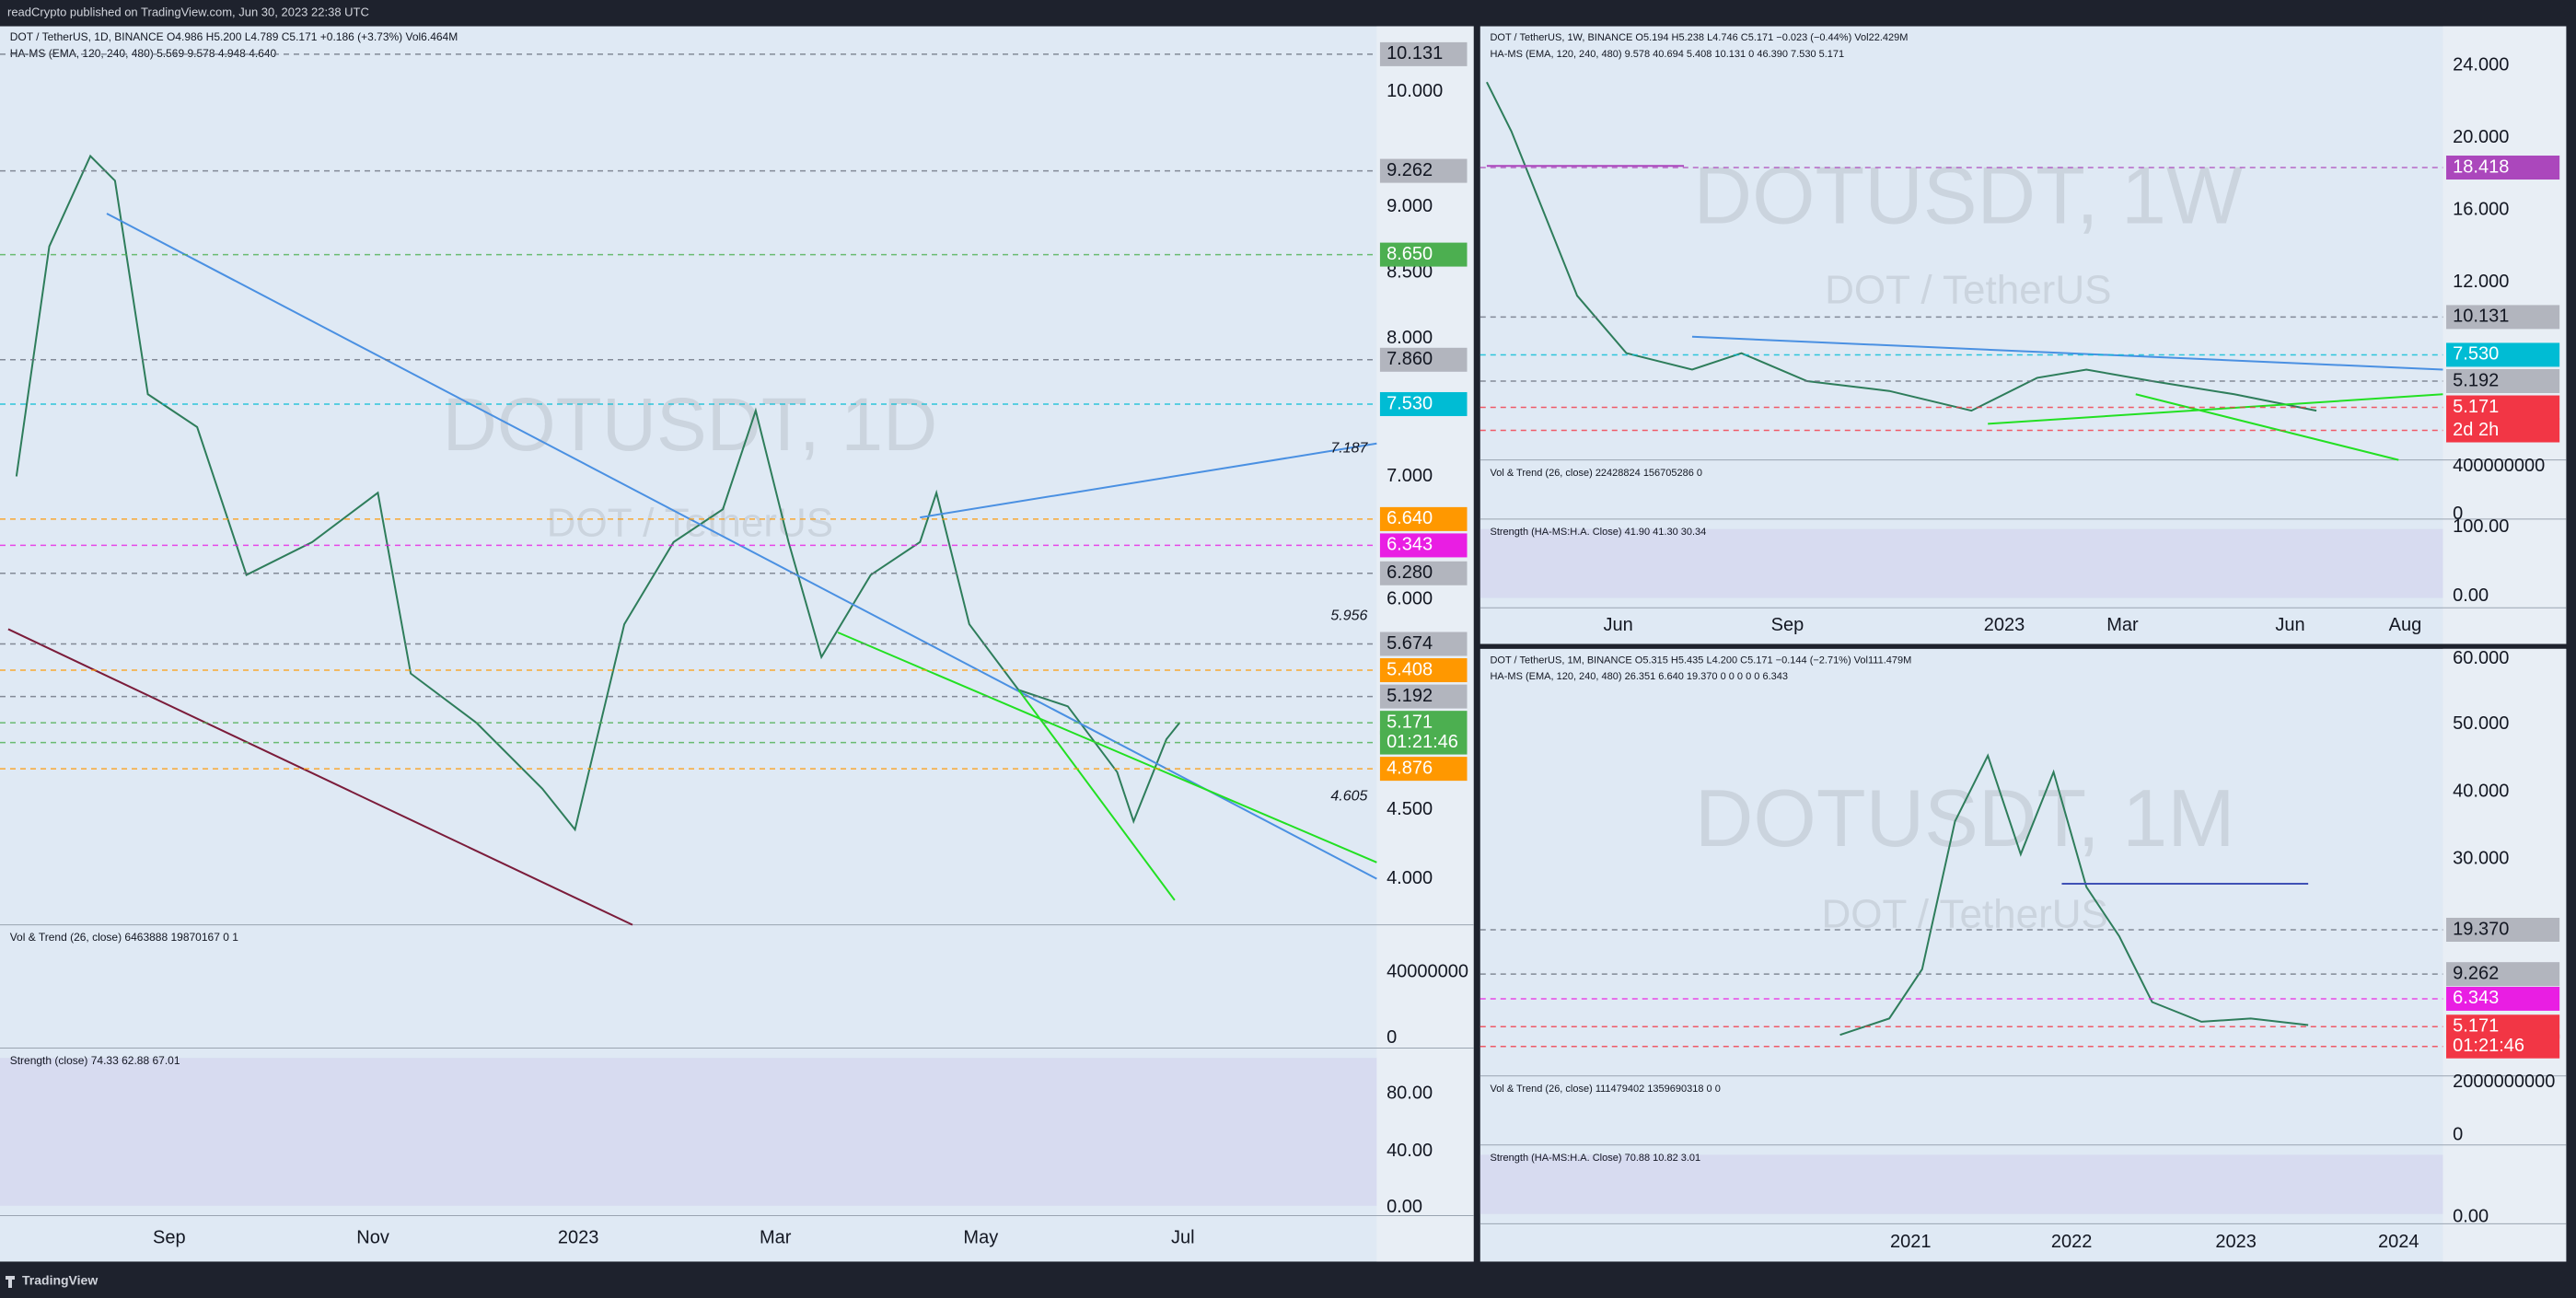 This screenshot has width=2576, height=1298. Describe the element at coordinates (1410, 476) in the screenshot. I see `price-tick-label: 7.000` at that location.